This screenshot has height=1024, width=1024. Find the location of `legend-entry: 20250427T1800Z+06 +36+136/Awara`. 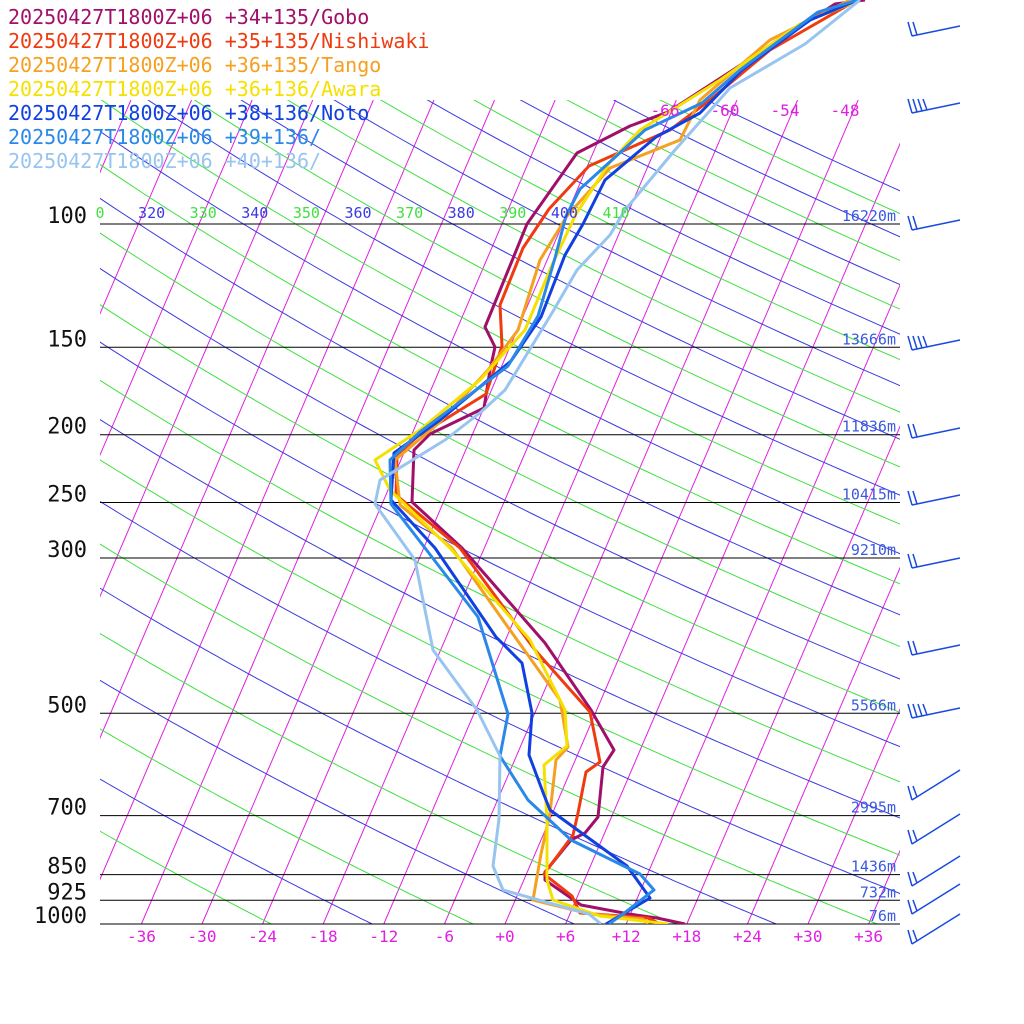

legend-entry: 20250427T1800Z+06 +36+136/Awara is located at coordinates (194, 89).